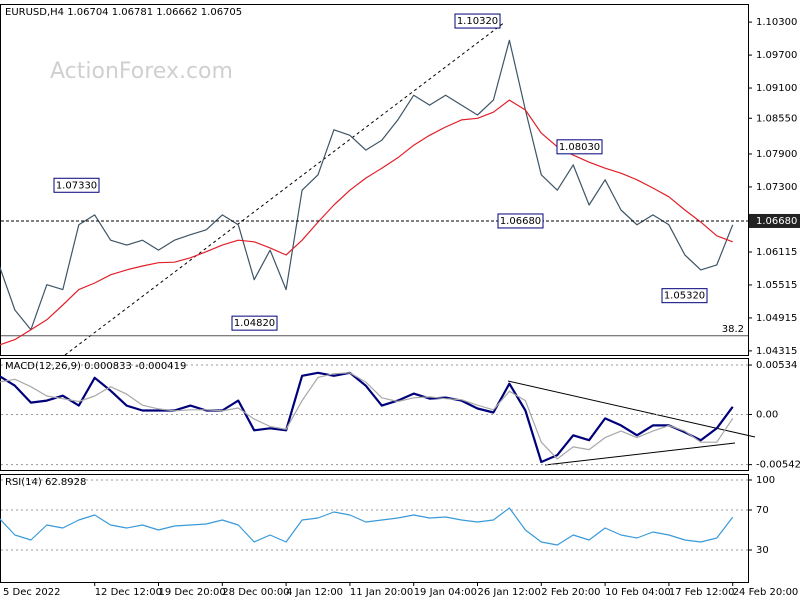 Image resolution: width=800 pixels, height=600 pixels. I want to click on x-tick-label: 4 Jan 12:00, so click(314, 592).